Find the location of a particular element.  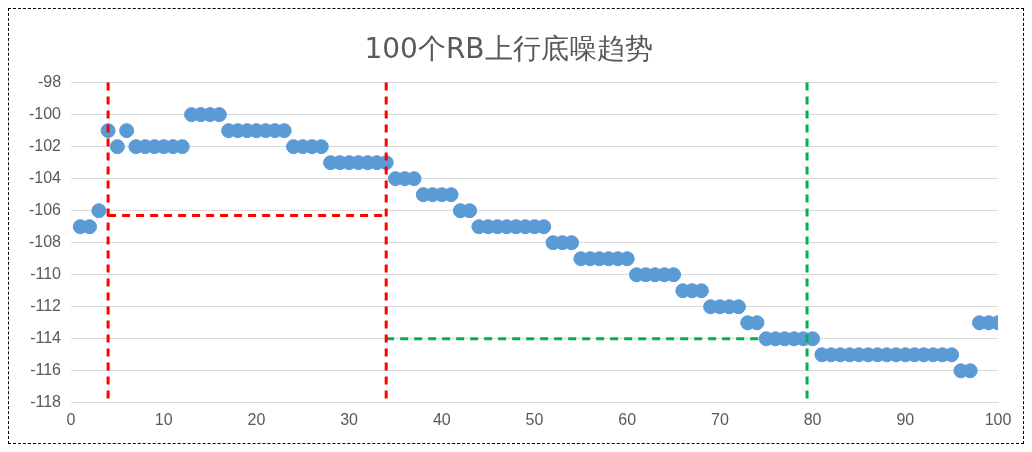

x-tick-label: 90 is located at coordinates (905, 419).